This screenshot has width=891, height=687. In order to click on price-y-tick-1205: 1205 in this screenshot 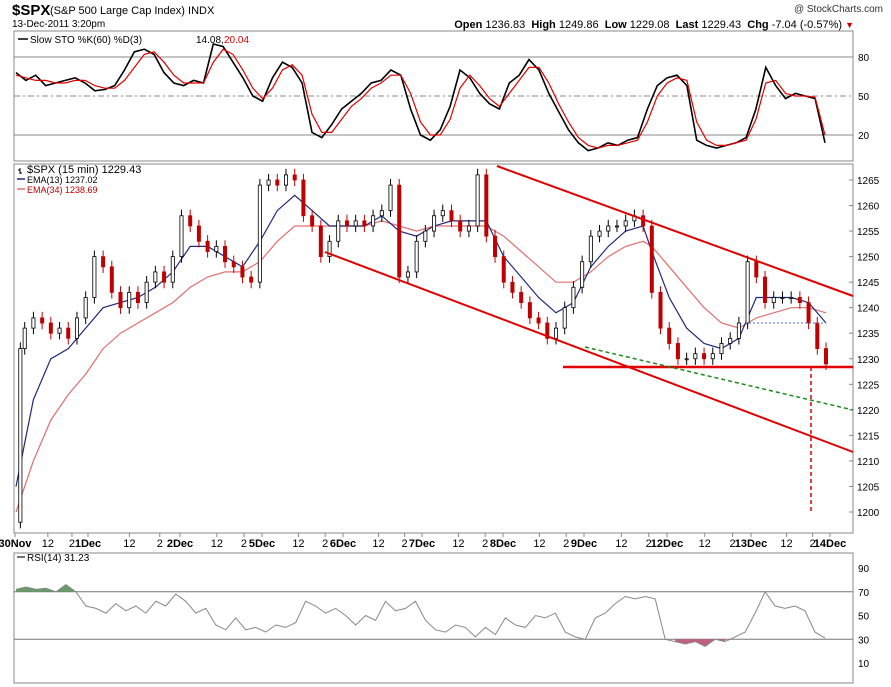, I will do `click(868, 487)`.